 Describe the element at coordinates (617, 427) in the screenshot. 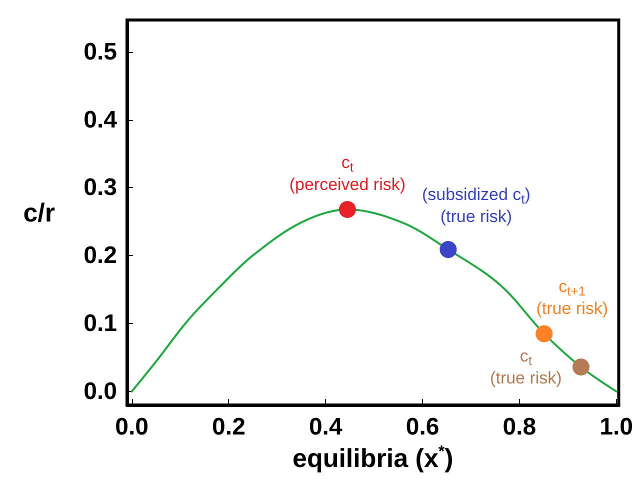

I see `x-tick-label: 1.0` at that location.